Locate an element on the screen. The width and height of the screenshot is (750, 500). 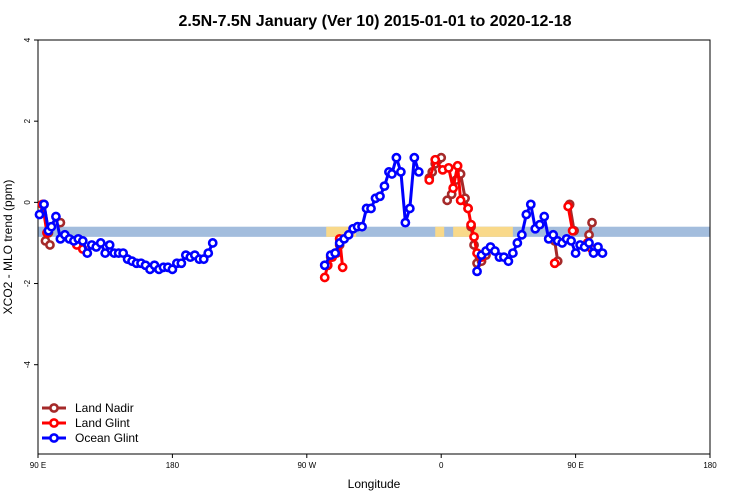
reference-band is located at coordinates (374, 231).